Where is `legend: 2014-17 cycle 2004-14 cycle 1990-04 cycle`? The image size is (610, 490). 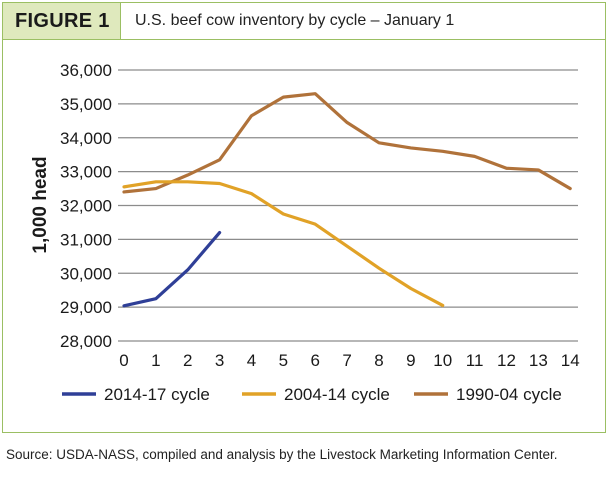
legend: 2014-17 cycle 2004-14 cycle 1990-04 cycle is located at coordinates (312, 394).